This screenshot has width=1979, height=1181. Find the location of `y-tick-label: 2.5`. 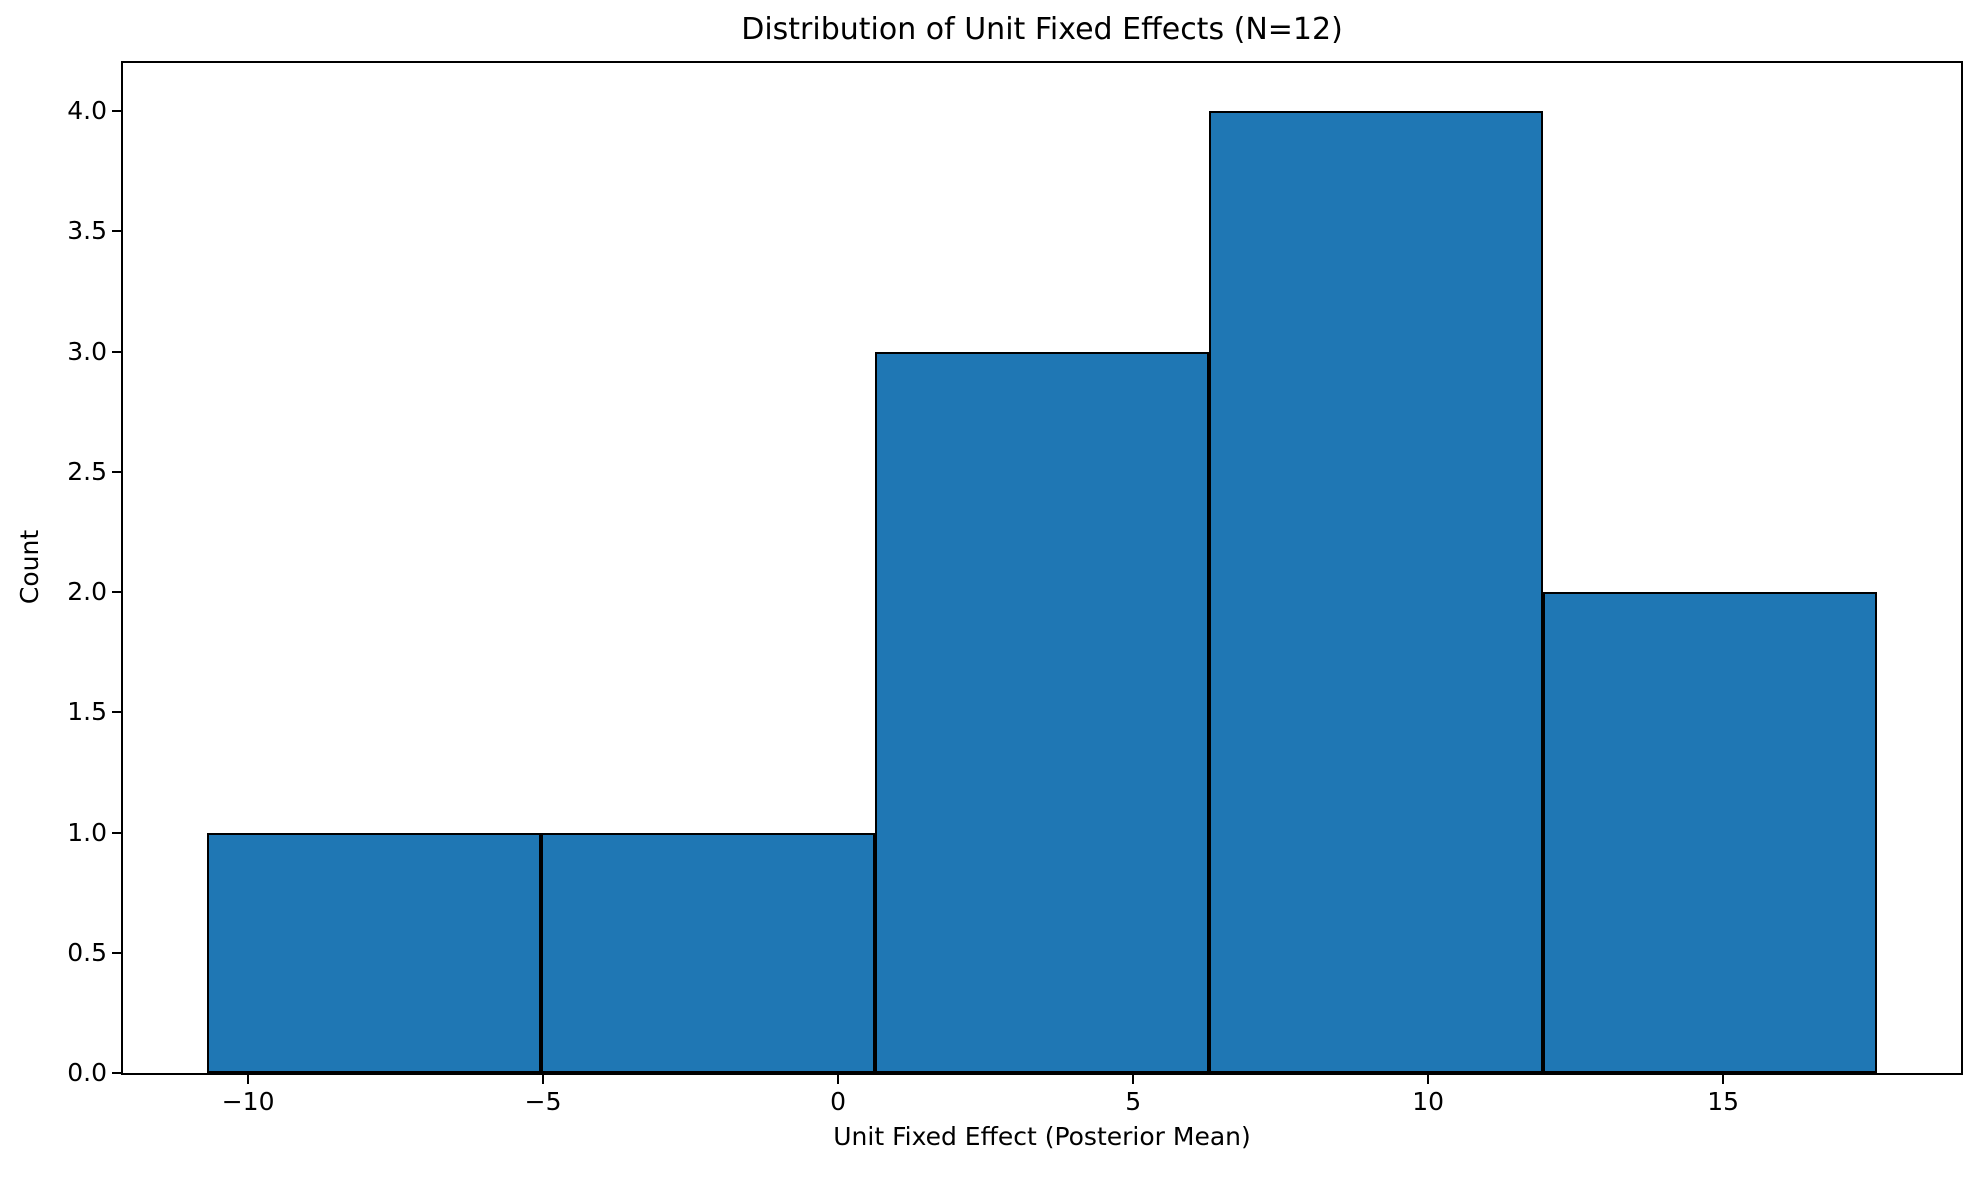

y-tick-label: 2.5 is located at coordinates (87, 471).